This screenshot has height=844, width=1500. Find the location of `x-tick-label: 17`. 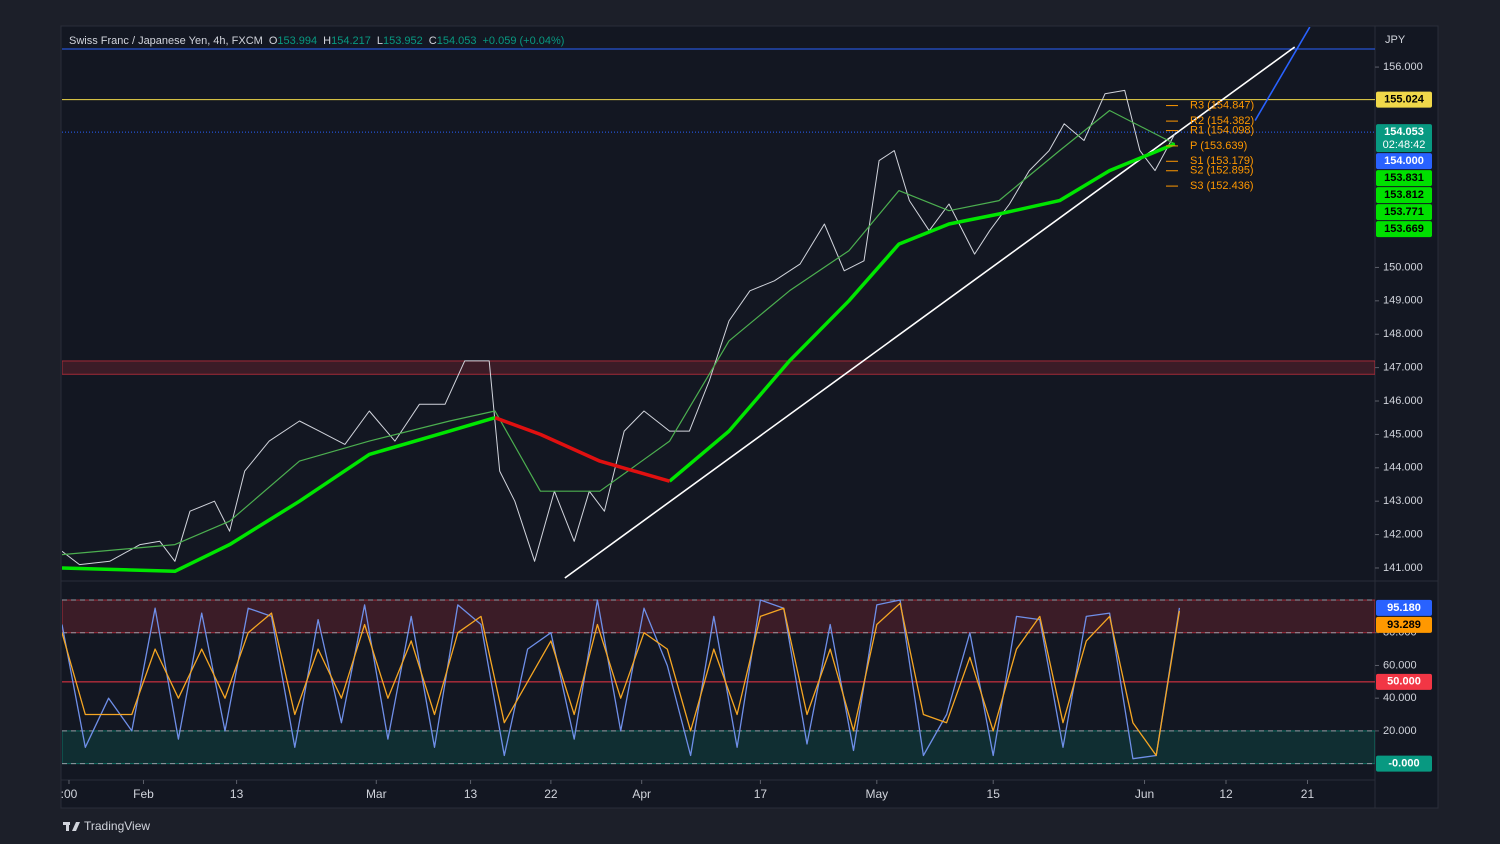

x-tick-label: 17 is located at coordinates (761, 794).